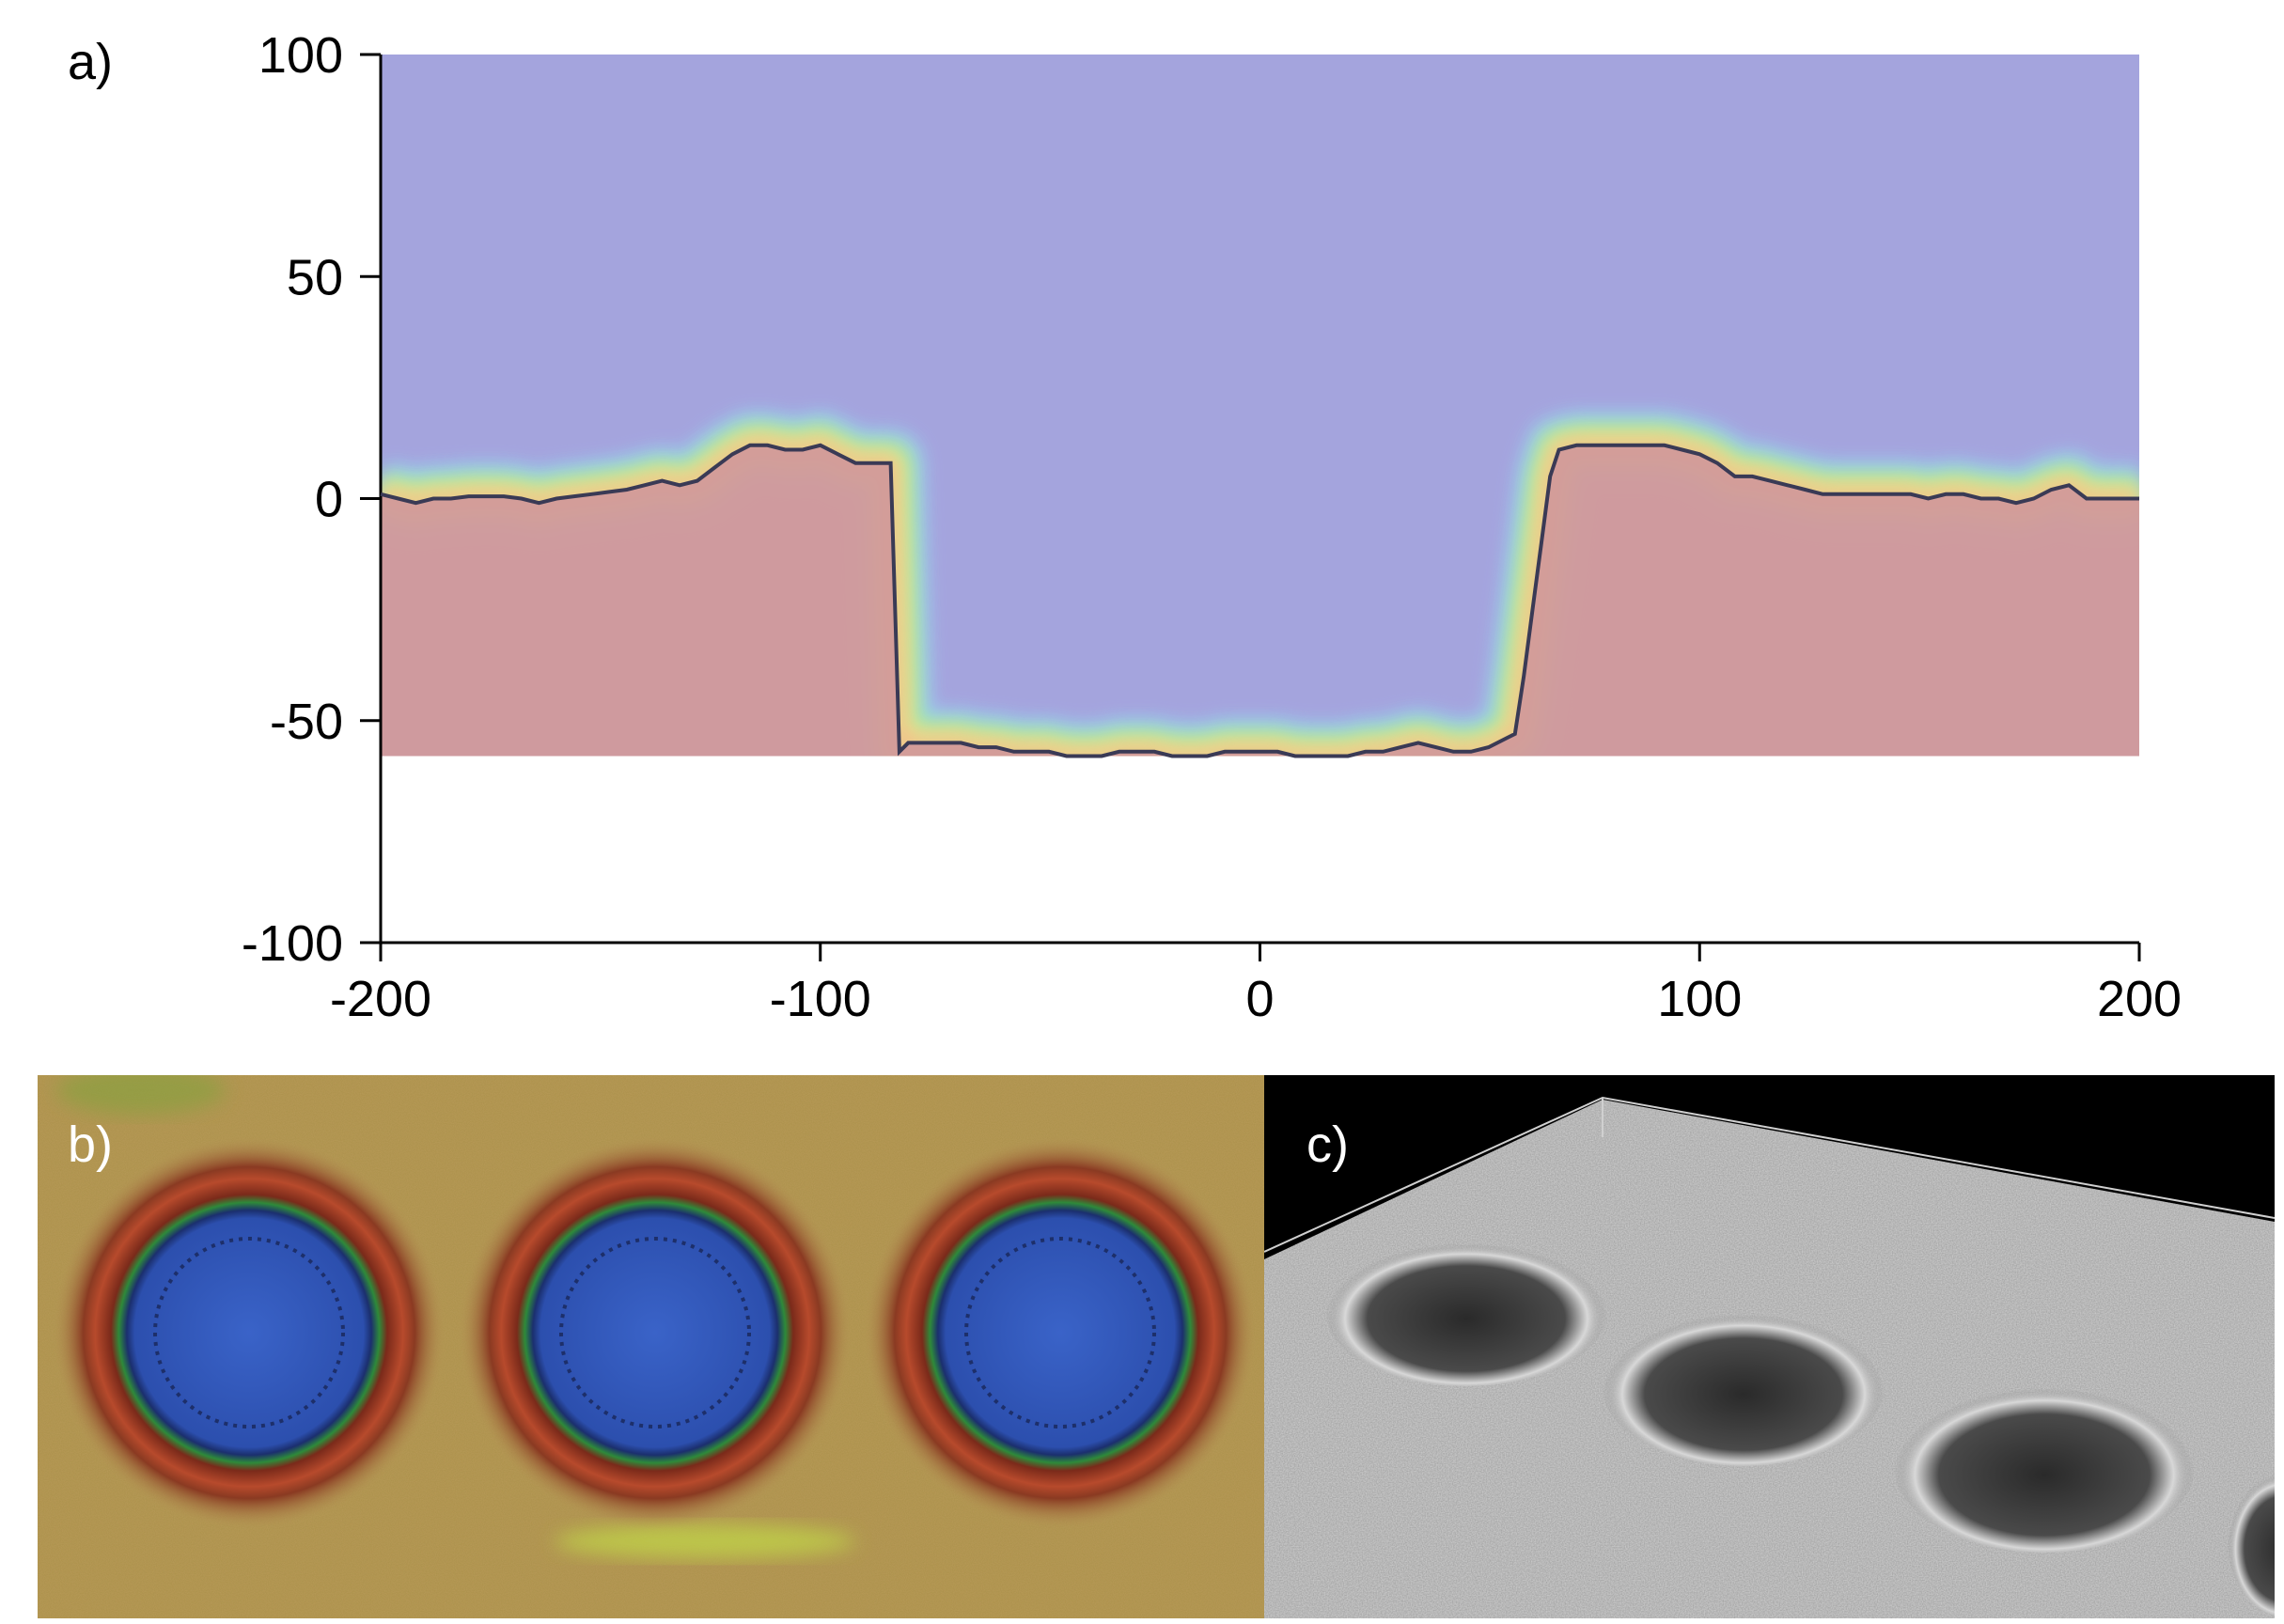 This screenshot has height=1624, width=2284. I want to click on image-panel-c: c), so click(1769, 1346).